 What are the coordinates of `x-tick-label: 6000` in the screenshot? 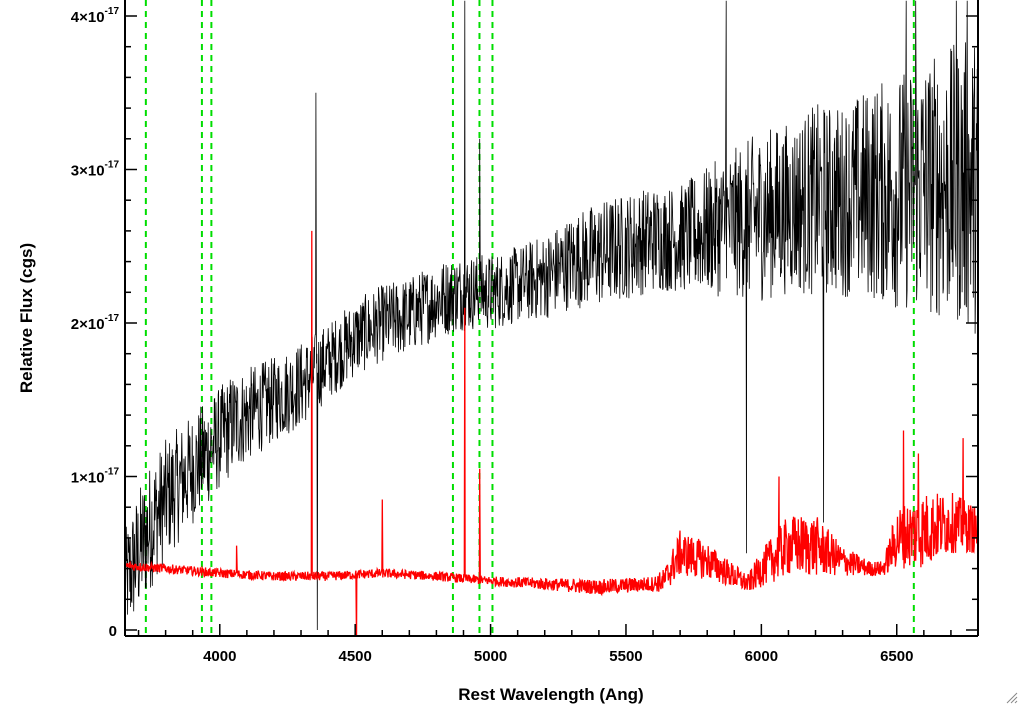 It's located at (761, 656).